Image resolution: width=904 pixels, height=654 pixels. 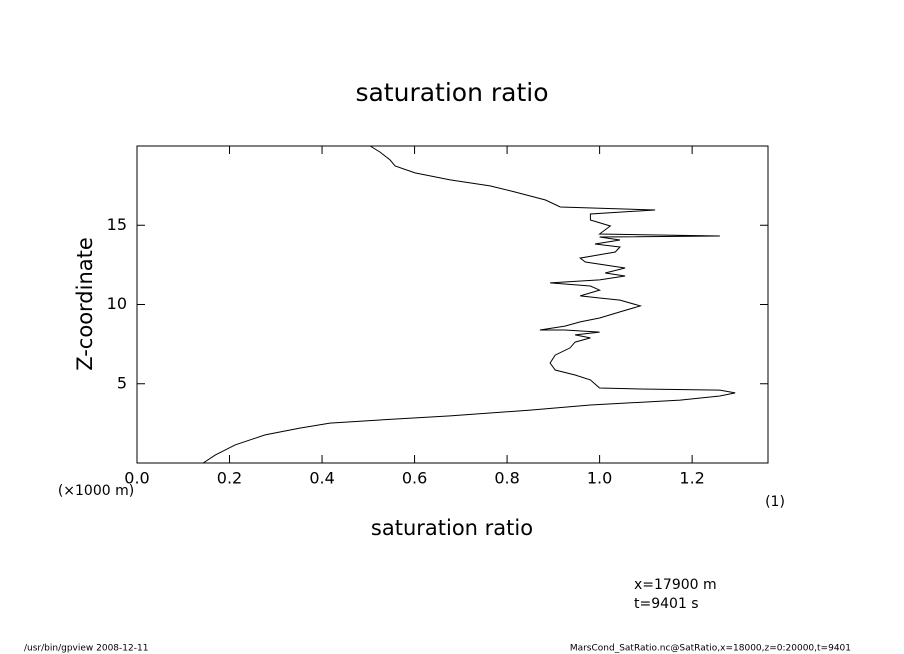 What do you see at coordinates (666, 604) in the screenshot?
I see `annotation: t=9401 s` at bounding box center [666, 604].